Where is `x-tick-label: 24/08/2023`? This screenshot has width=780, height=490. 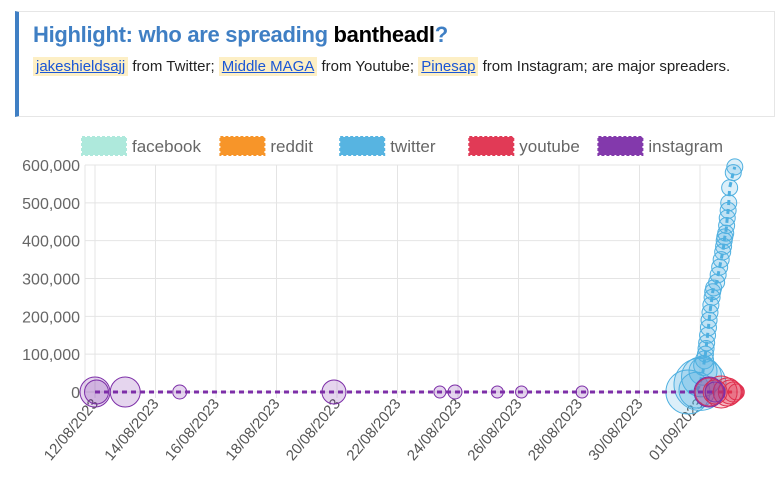 x-tick-label: 24/08/2023 is located at coordinates (434, 430).